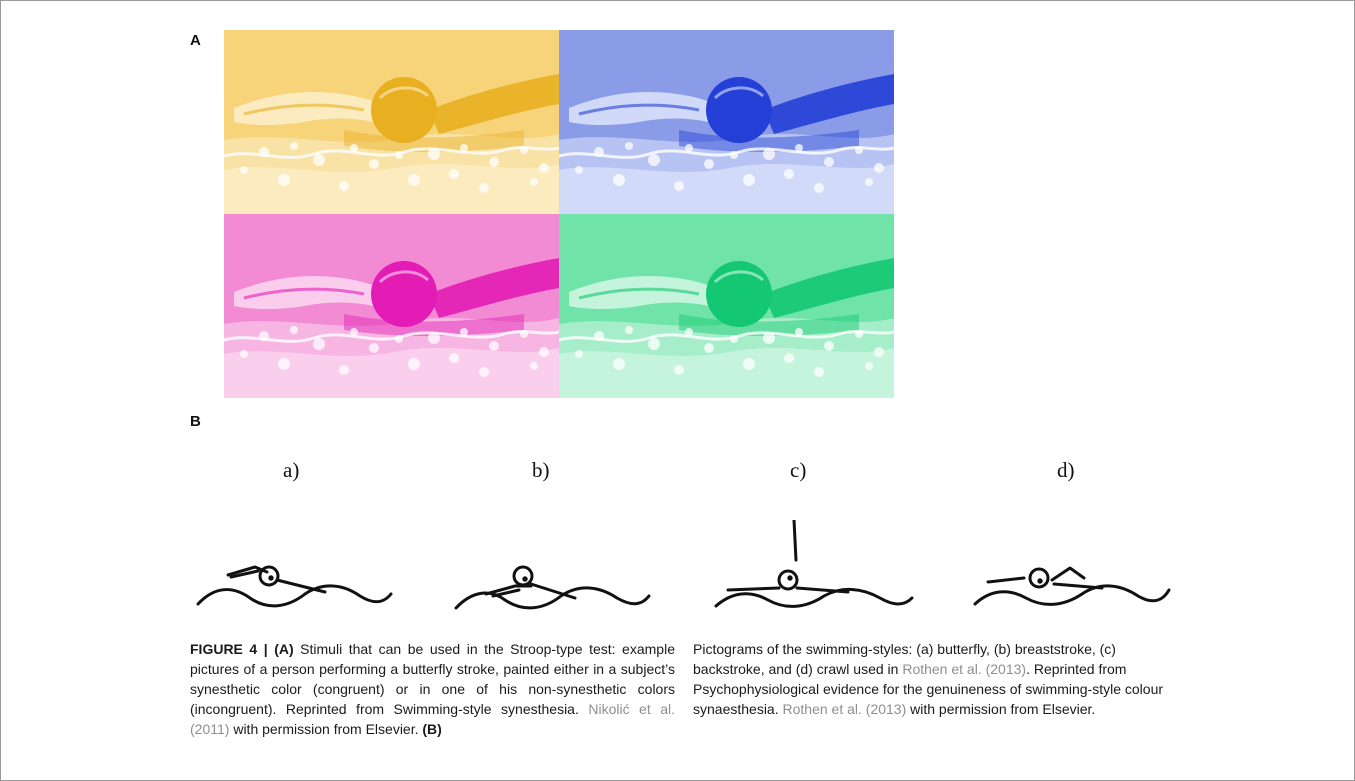 This screenshot has height=781, width=1355. I want to click on swimmer-photo-blue, so click(726, 122).